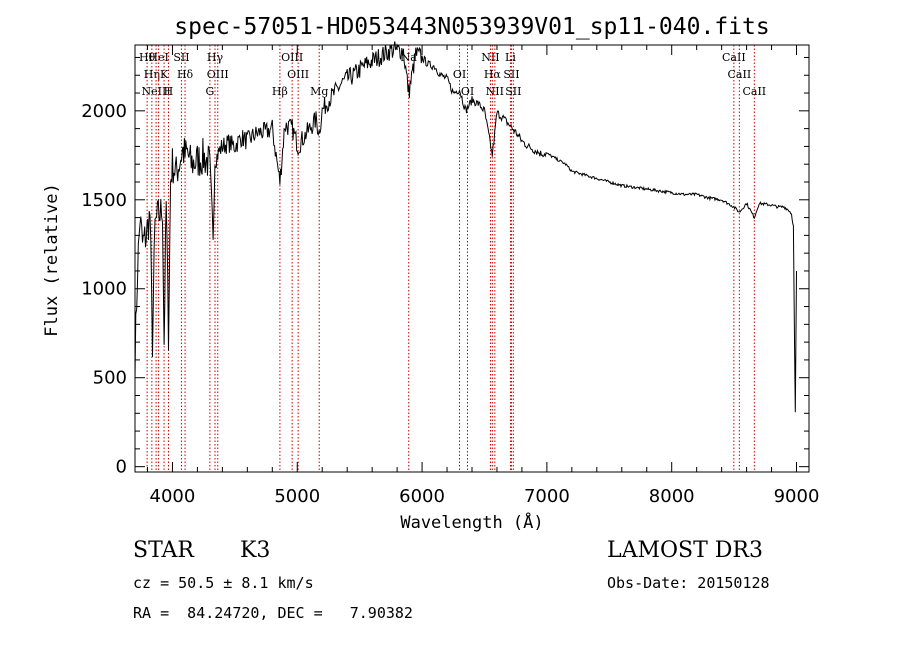 The width and height of the screenshot is (900, 649). Describe the element at coordinates (547, 496) in the screenshot. I see `x-tick-label: 7000` at that location.